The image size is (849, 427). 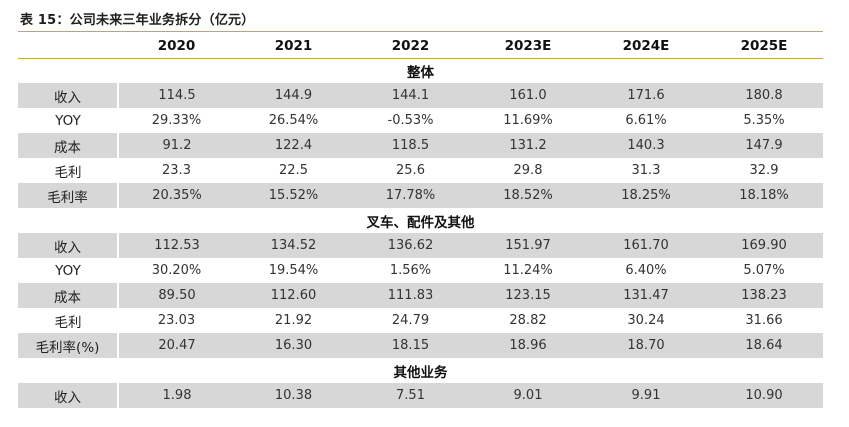 I want to click on table-cell: 16.30, so click(x=293, y=345).